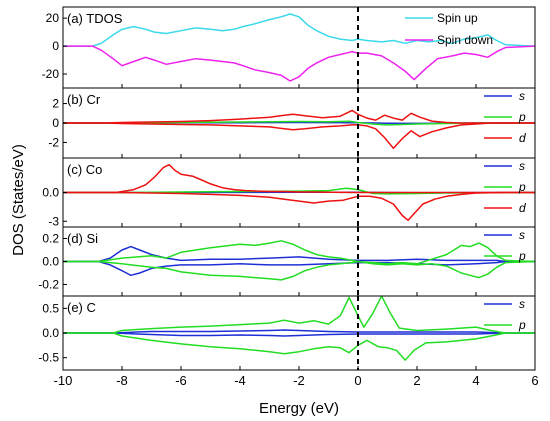  I want to click on y-tick-label: -0.5, so click(48, 358).